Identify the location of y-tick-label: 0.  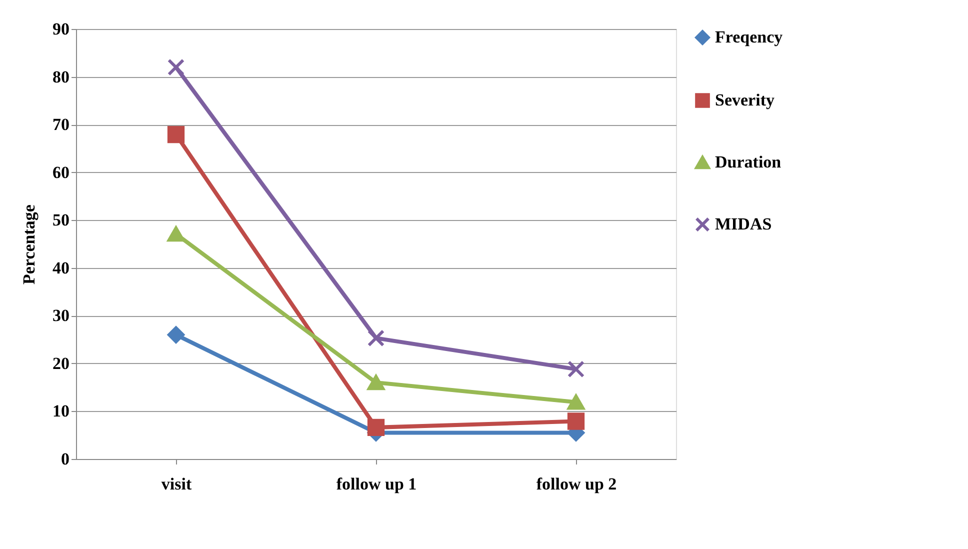
(65, 459).